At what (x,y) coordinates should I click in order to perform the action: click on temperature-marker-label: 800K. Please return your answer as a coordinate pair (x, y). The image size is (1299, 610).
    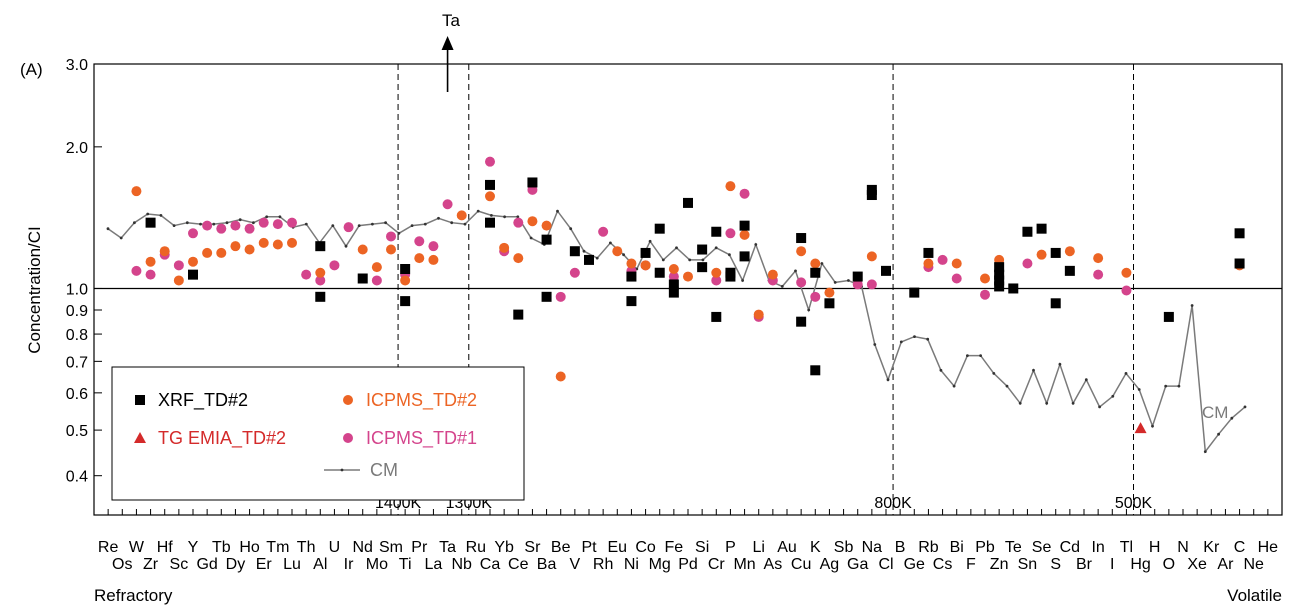
    Looking at the image, I should click on (893, 503).